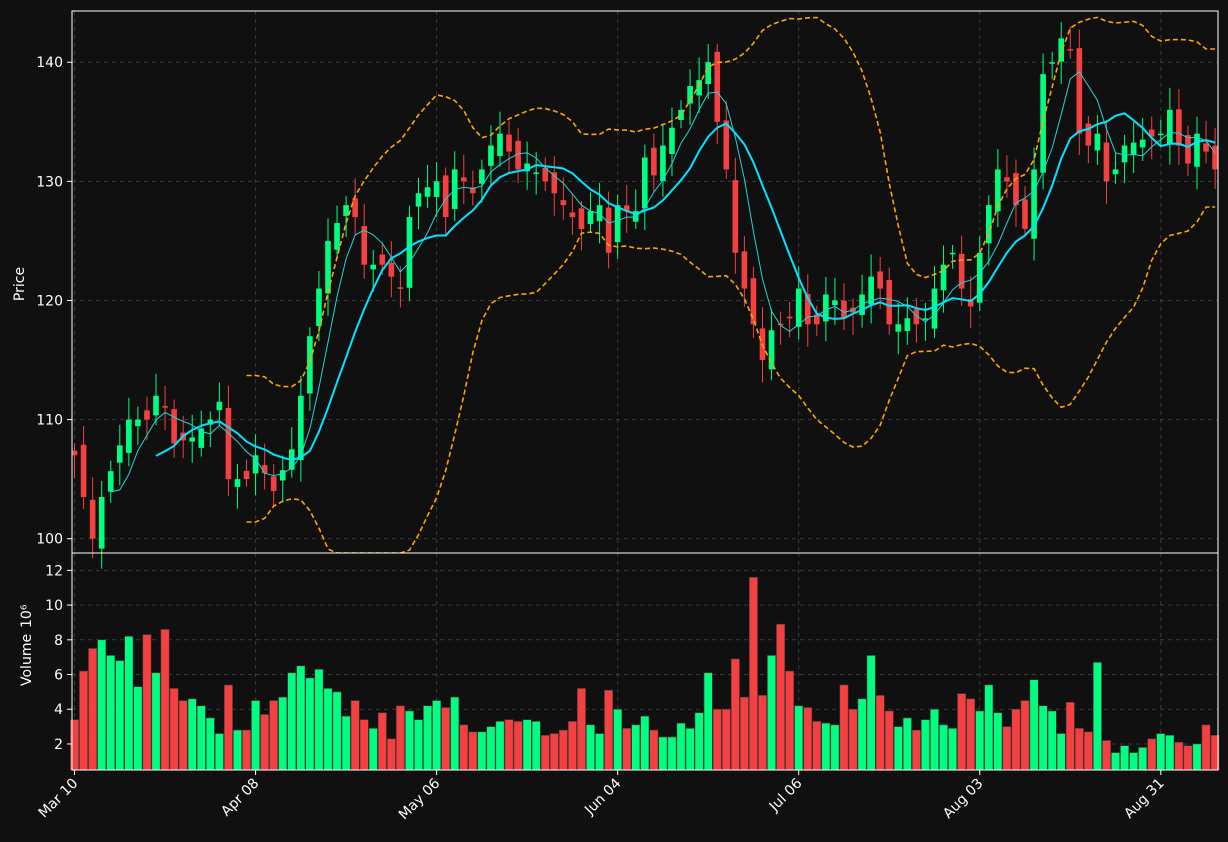  What do you see at coordinates (58, 641) in the screenshot?
I see `volume-tick-label: 8` at bounding box center [58, 641].